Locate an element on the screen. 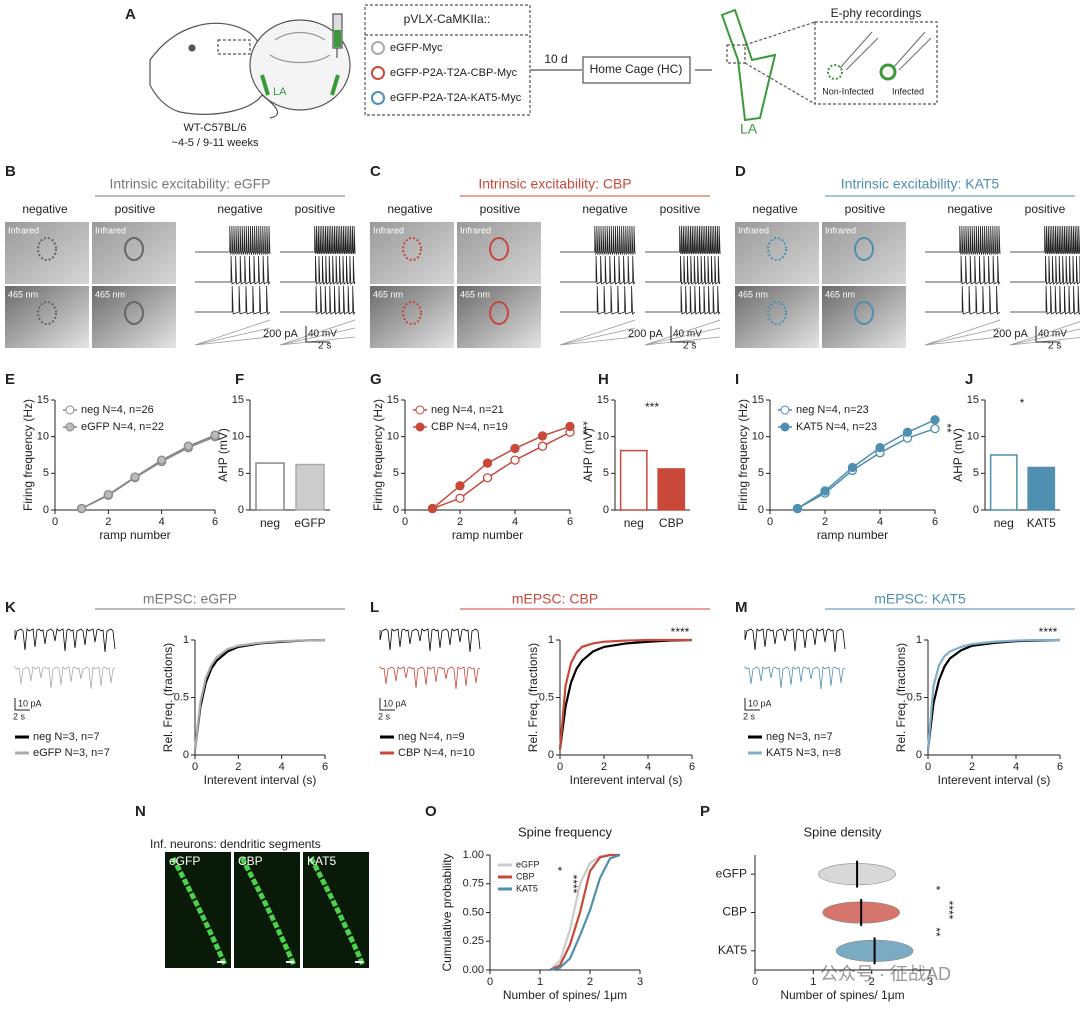 The image size is (1080, 1017). home-cage: Home Cage (HC) is located at coordinates (636, 69).